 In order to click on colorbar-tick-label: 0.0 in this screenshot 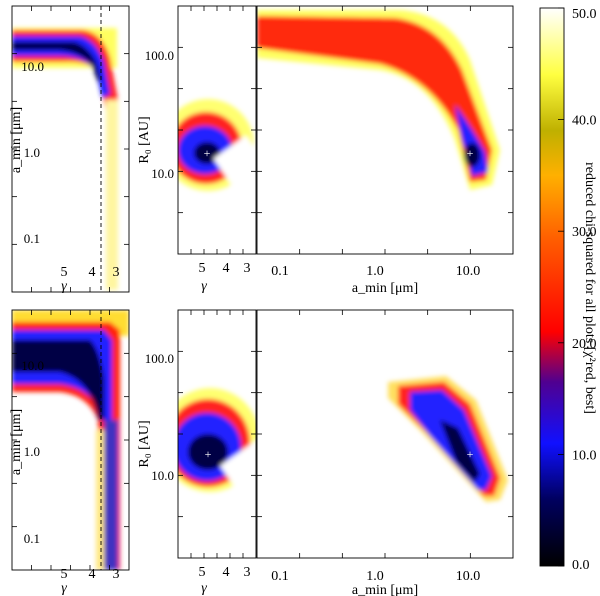, I will do `click(581, 565)`.